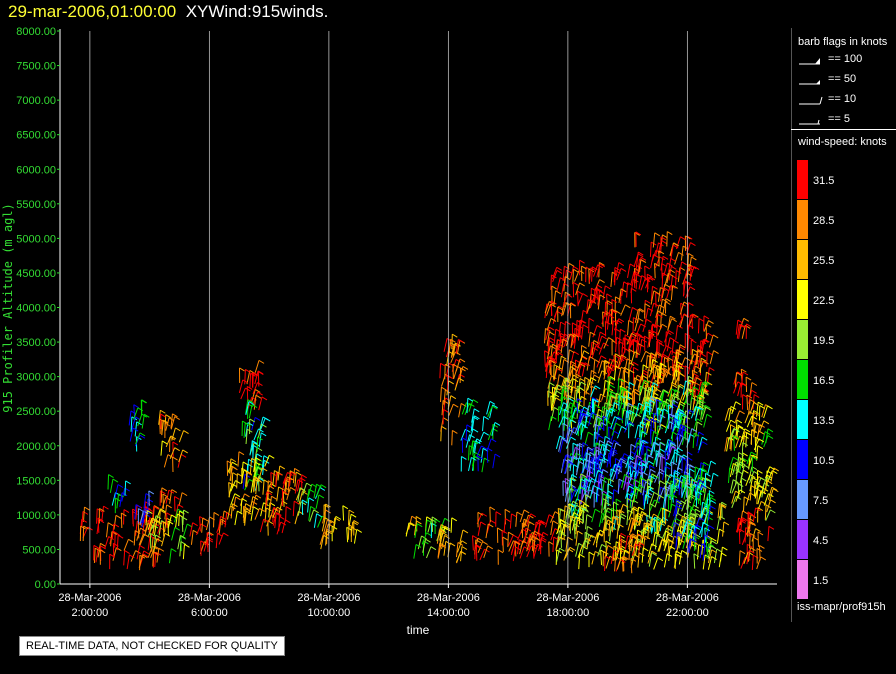  Describe the element at coordinates (209, 598) in the screenshot. I see `x-tick-date: 28-Mar-2006` at that location.